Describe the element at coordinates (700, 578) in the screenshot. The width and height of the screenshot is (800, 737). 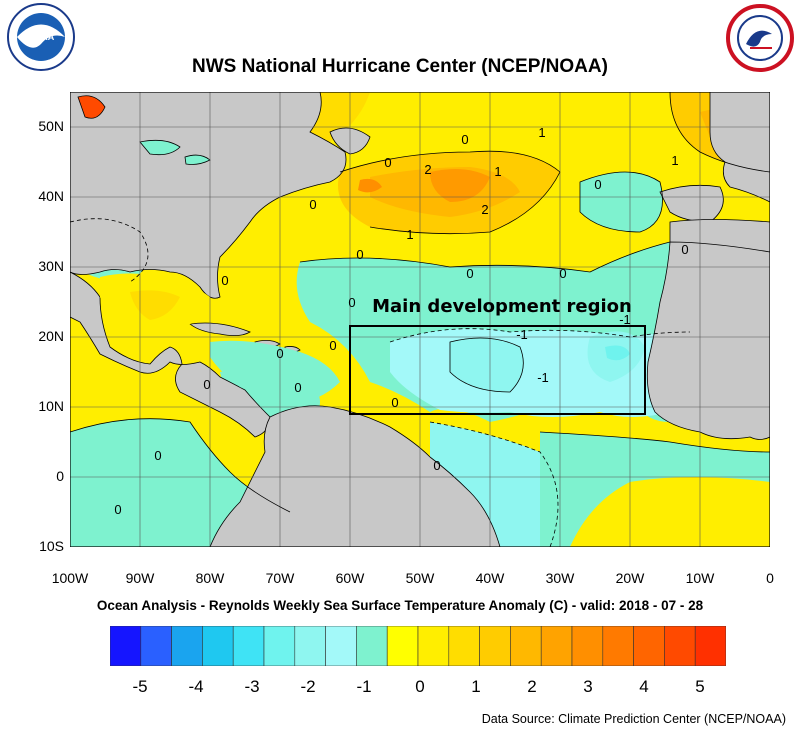
I see `lon-label: 10W` at that location.